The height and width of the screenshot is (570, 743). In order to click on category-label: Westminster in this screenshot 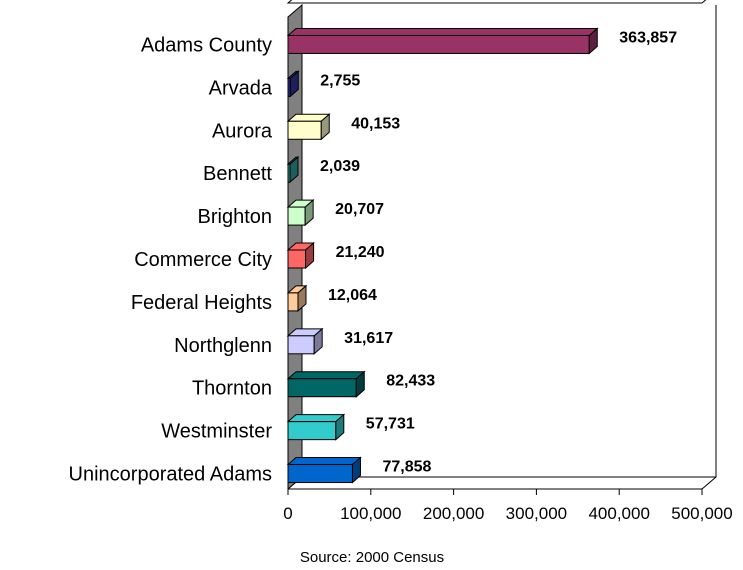, I will do `click(216, 432)`.